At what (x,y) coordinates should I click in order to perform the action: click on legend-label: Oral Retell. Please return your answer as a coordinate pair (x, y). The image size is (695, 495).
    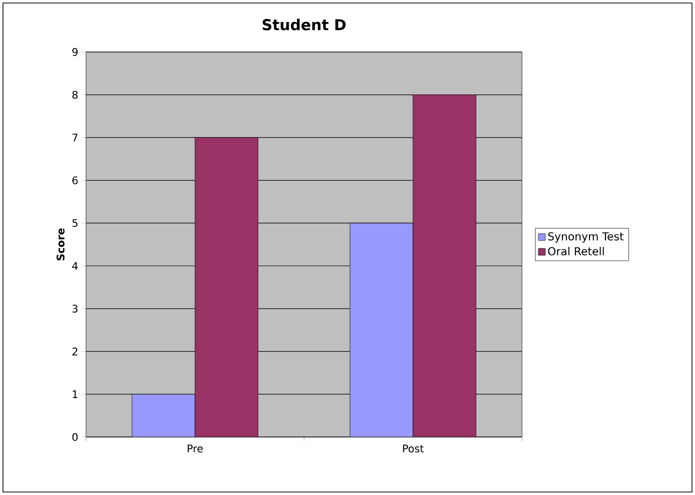
    Looking at the image, I should click on (576, 251).